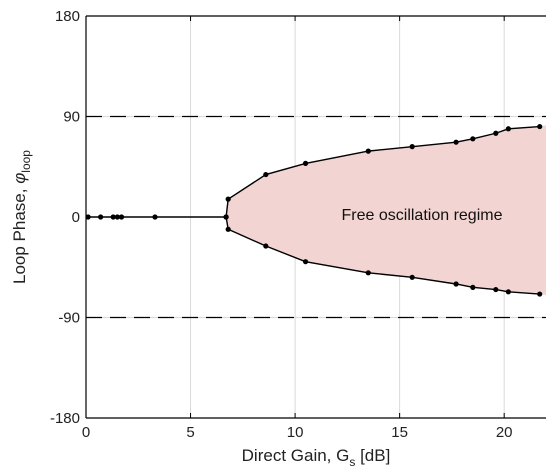 Image resolution: width=546 pixels, height=469 pixels. Describe the element at coordinates (67, 16) in the screenshot. I see `y-tick-label-4: 180` at that location.